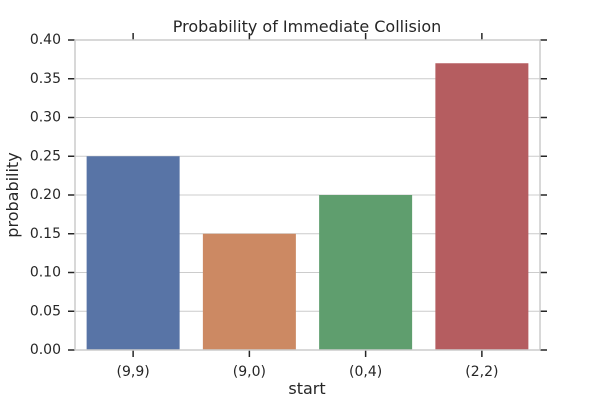 This screenshot has height=405, width=600. What do you see at coordinates (45, 273) in the screenshot?
I see `y-tick-label: 0.10` at bounding box center [45, 273].